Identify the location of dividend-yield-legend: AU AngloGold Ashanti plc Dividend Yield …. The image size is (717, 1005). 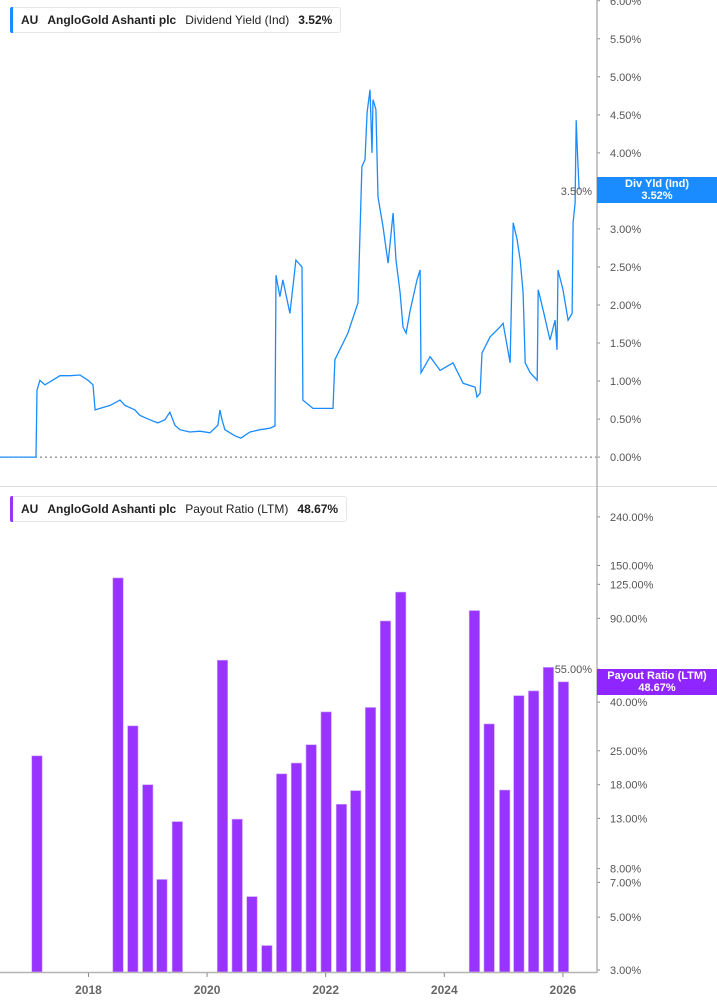
(176, 20).